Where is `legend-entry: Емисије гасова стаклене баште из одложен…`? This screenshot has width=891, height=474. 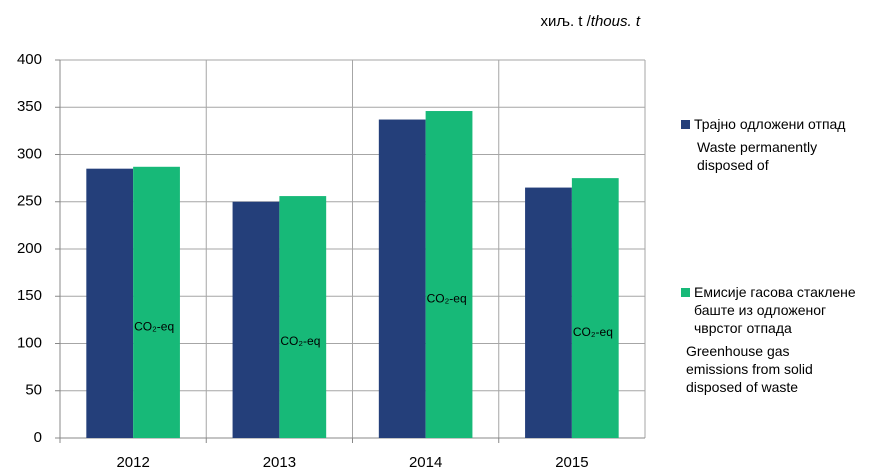
legend-entry: Емисије гасова стаклене баште из одложен… is located at coordinates (768, 339).